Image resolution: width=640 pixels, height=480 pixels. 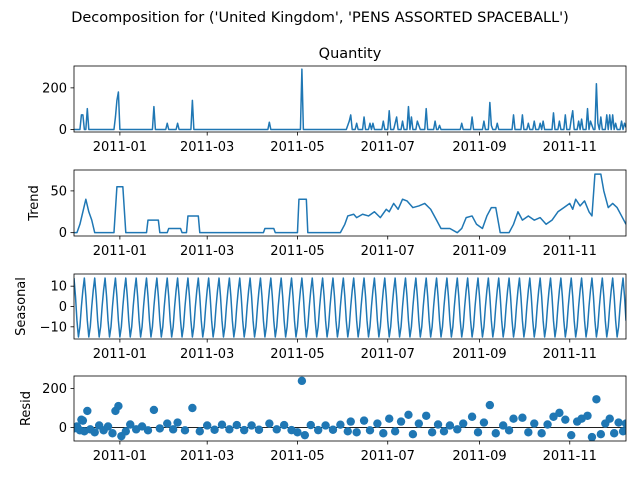 What do you see at coordinates (26, 408) in the screenshot?
I see `resid-ylabel: Resid` at bounding box center [26, 408].